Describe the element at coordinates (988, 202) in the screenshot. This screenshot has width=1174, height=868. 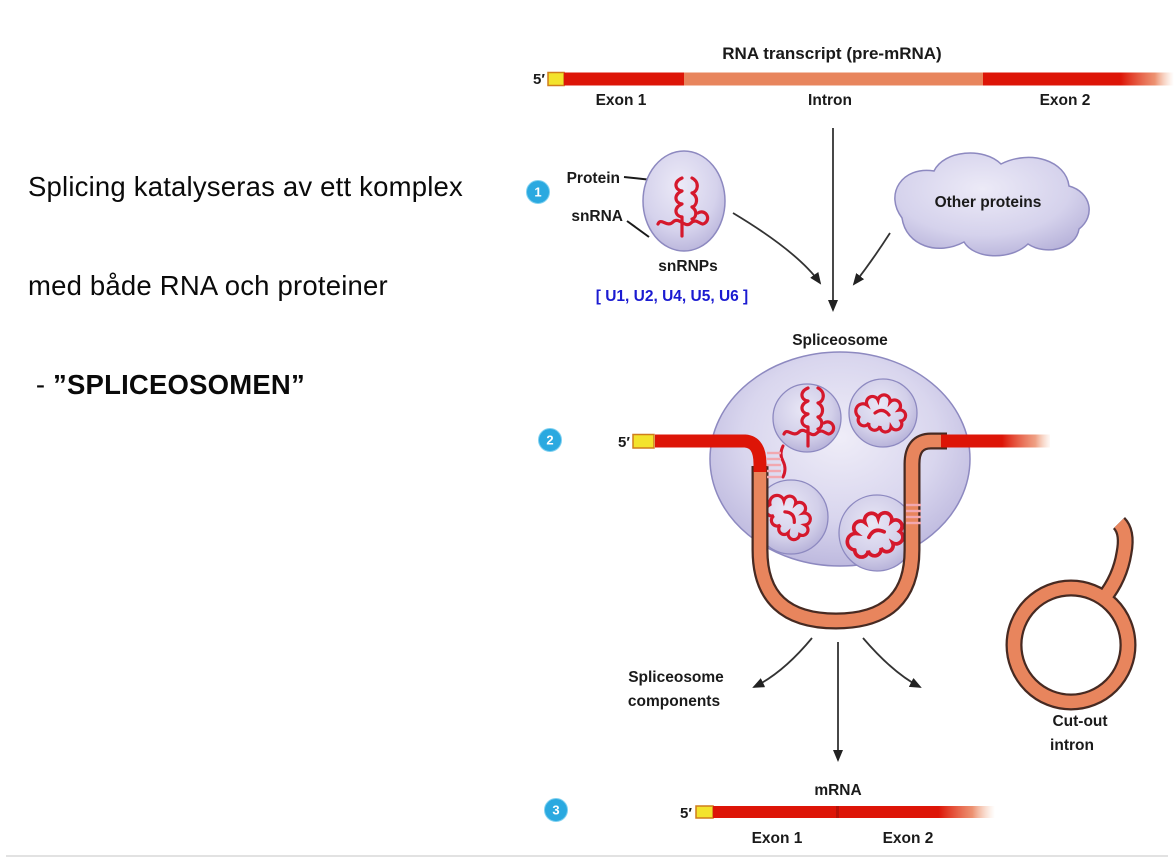
I see `other-proteins-label: Other proteins` at that location.